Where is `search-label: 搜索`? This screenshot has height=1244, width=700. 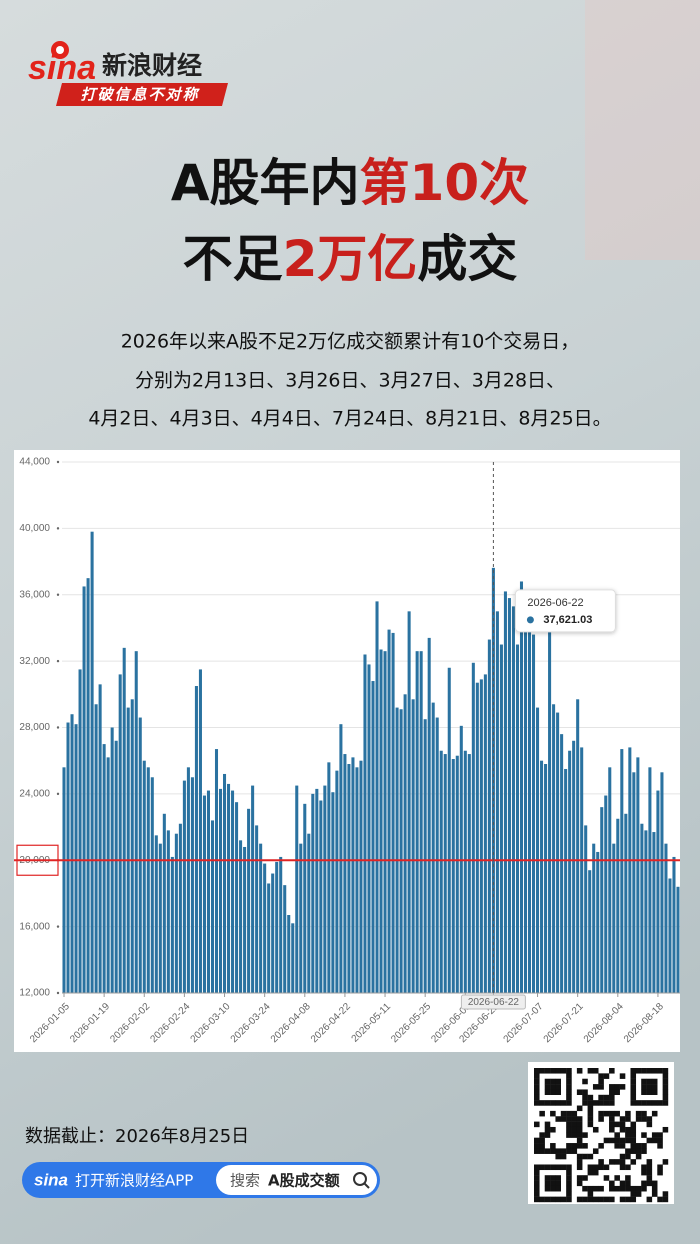
search-label: 搜索 is located at coordinates (245, 1181).